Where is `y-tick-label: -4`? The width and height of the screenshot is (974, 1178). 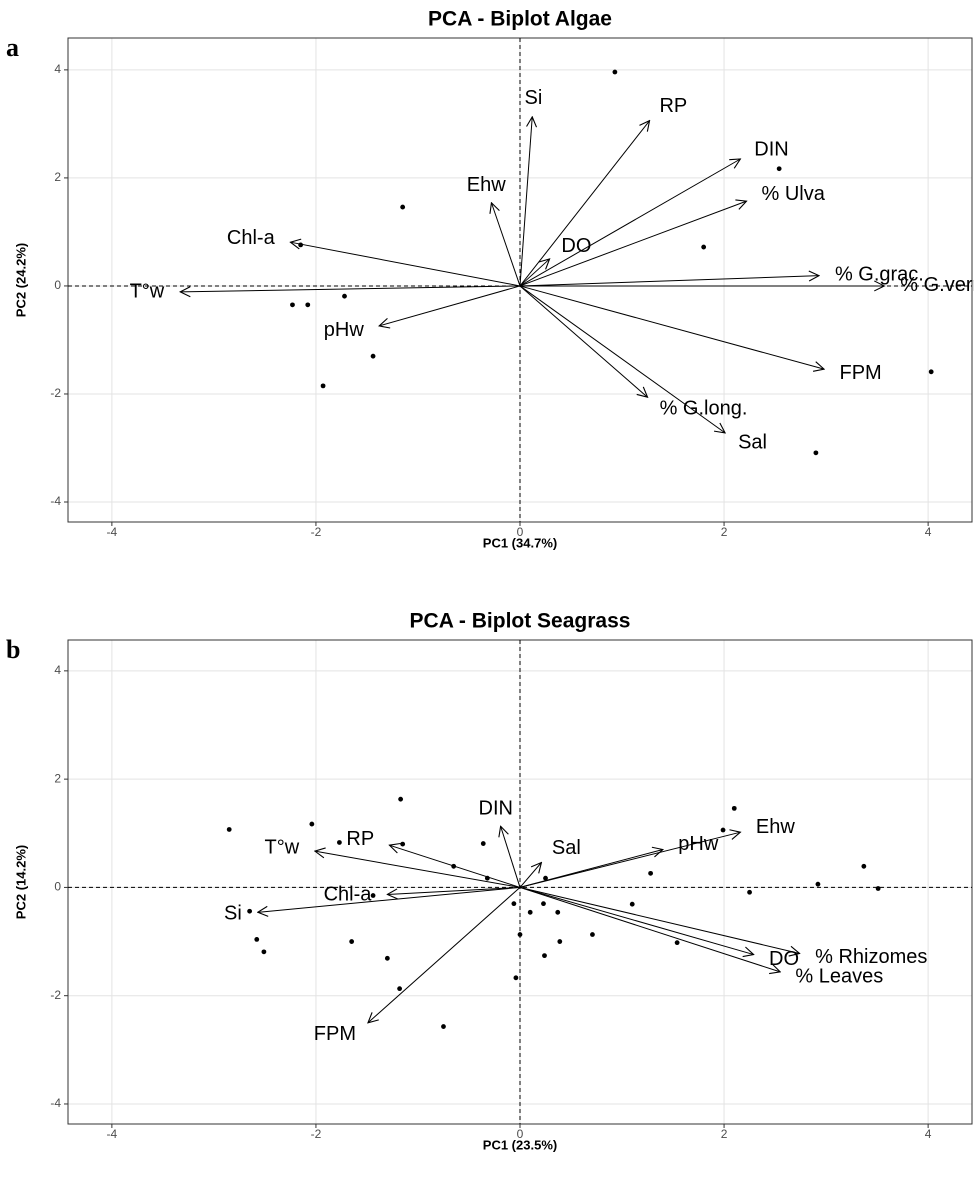 y-tick-label: -4 is located at coordinates (55, 501).